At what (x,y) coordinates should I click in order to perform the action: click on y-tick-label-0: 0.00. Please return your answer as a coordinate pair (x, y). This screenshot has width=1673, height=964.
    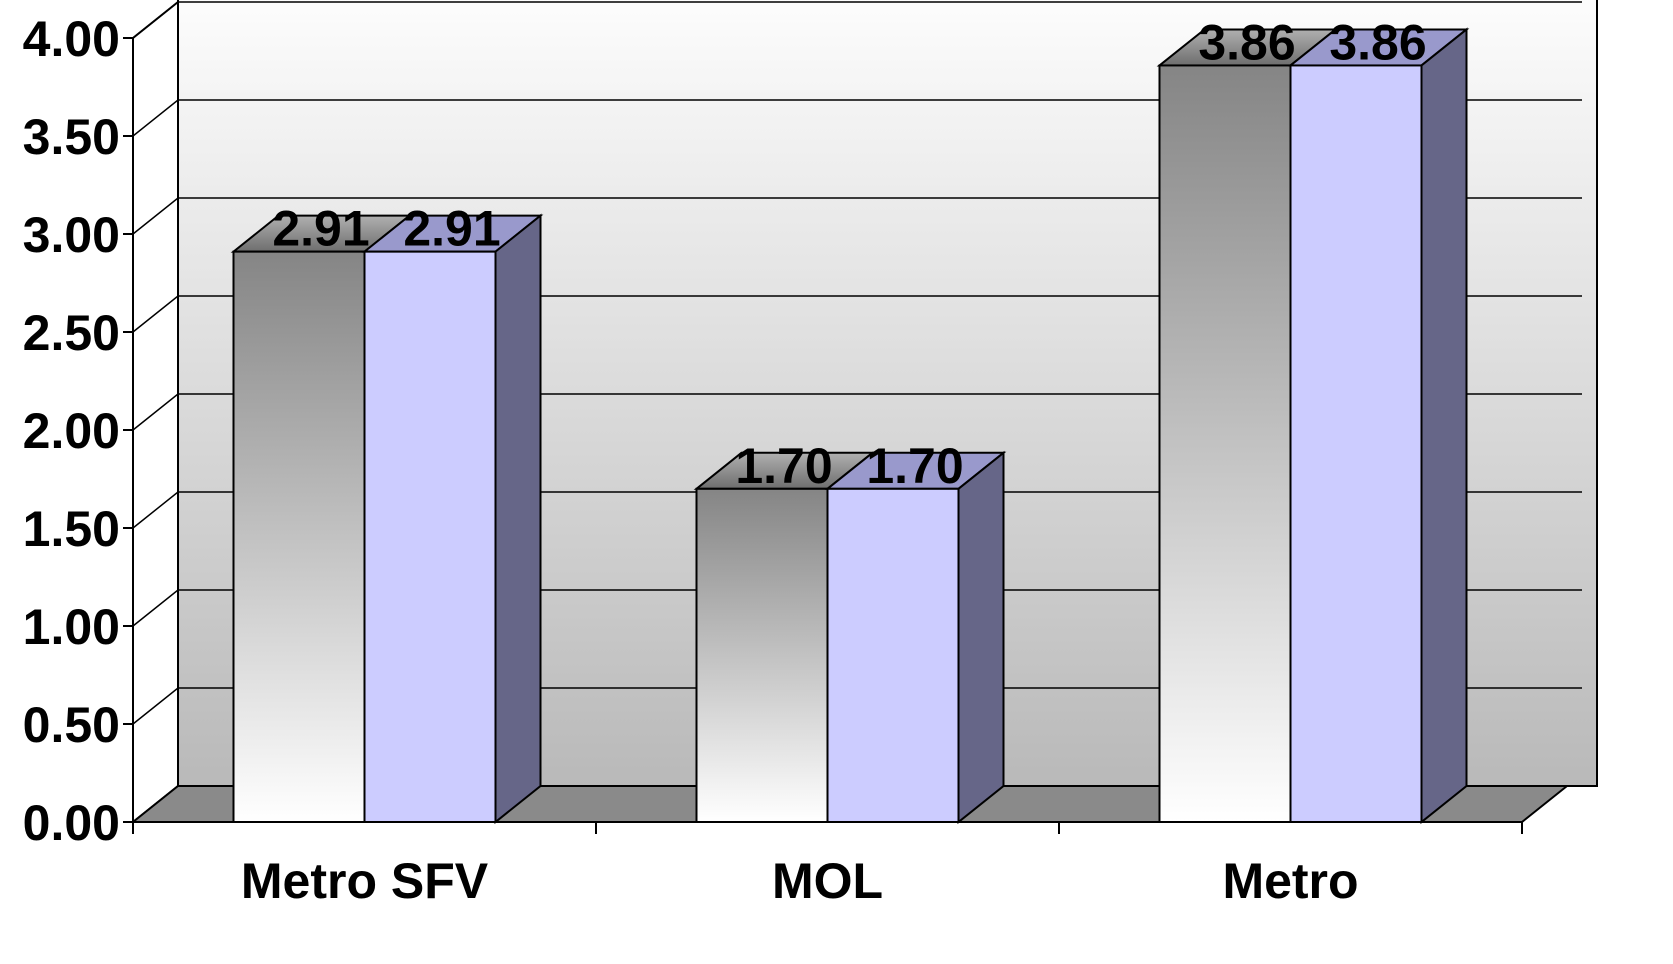
    Looking at the image, I should click on (71, 823).